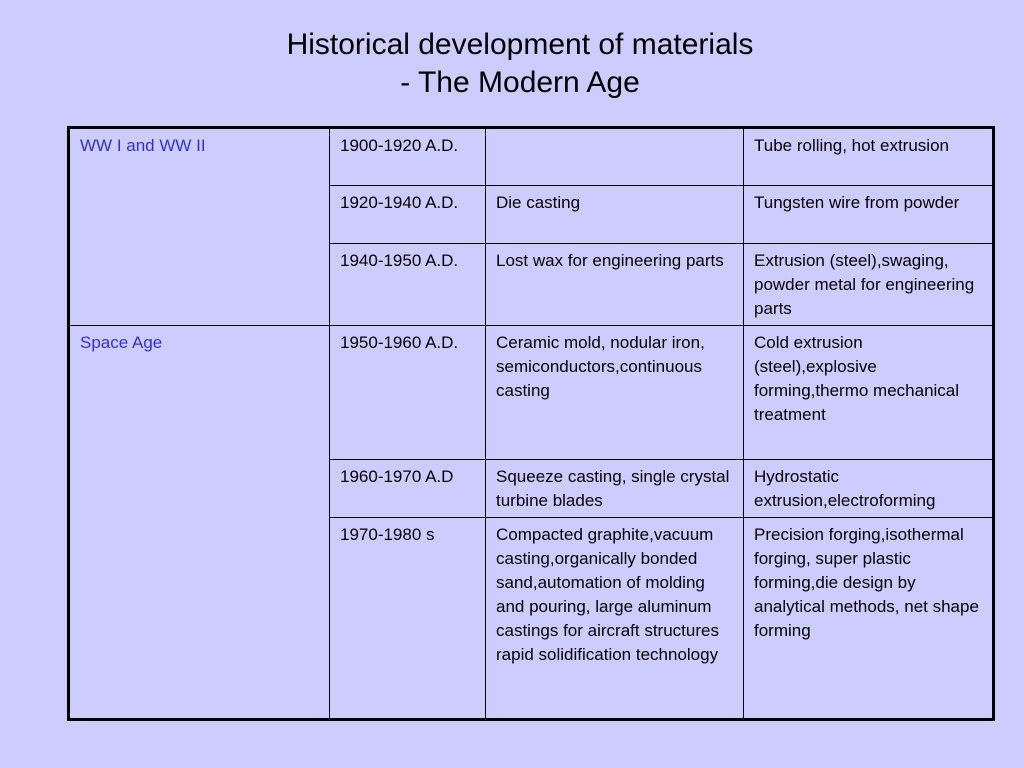 This screenshot has height=768, width=1024. What do you see at coordinates (868, 156) in the screenshot?
I see `forming-cell: Tube rolling, hot extrusion` at bounding box center [868, 156].